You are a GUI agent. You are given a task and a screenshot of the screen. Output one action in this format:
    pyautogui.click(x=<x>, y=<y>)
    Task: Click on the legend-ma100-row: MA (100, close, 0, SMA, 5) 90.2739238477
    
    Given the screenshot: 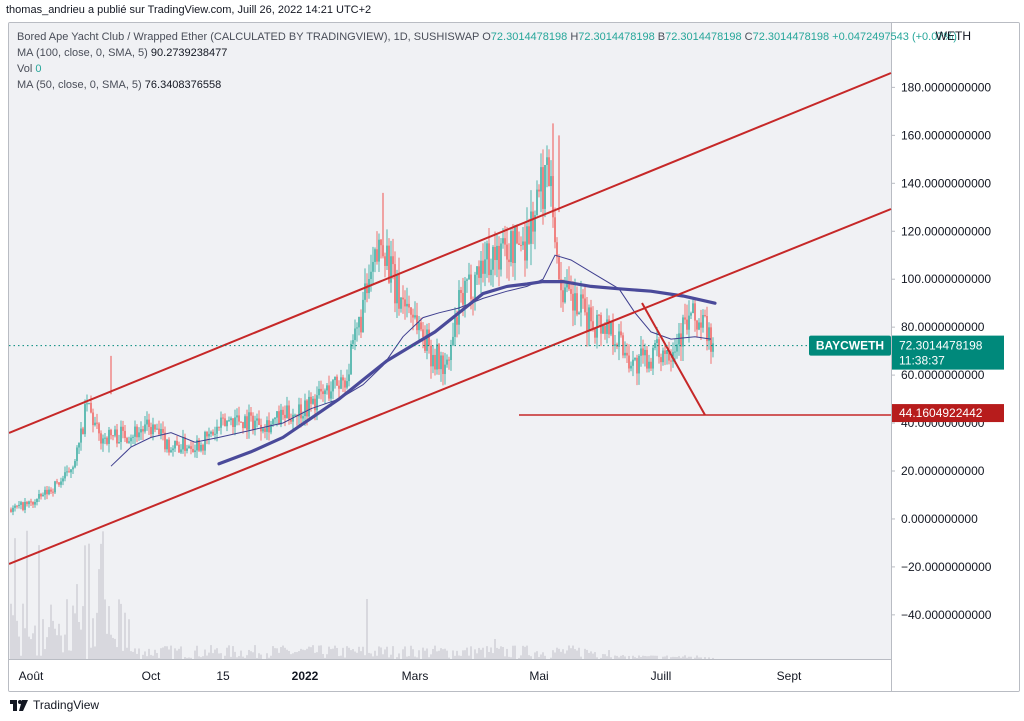 What is the action you would take?
    pyautogui.click(x=487, y=53)
    